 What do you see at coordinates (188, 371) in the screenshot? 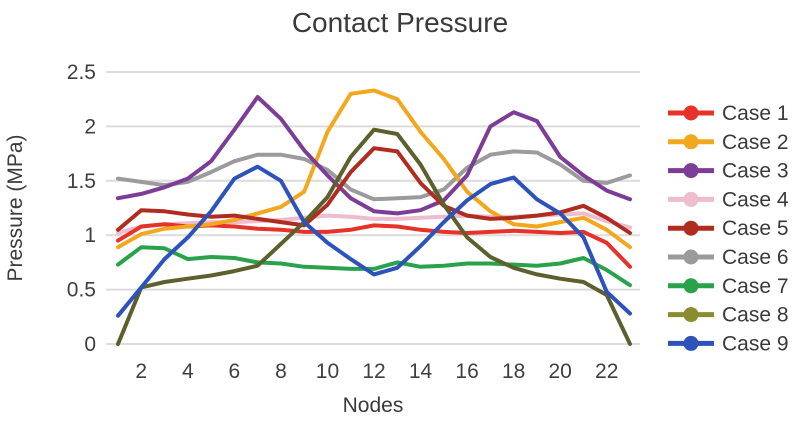
I see `x-tick-label-4: 4` at bounding box center [188, 371].